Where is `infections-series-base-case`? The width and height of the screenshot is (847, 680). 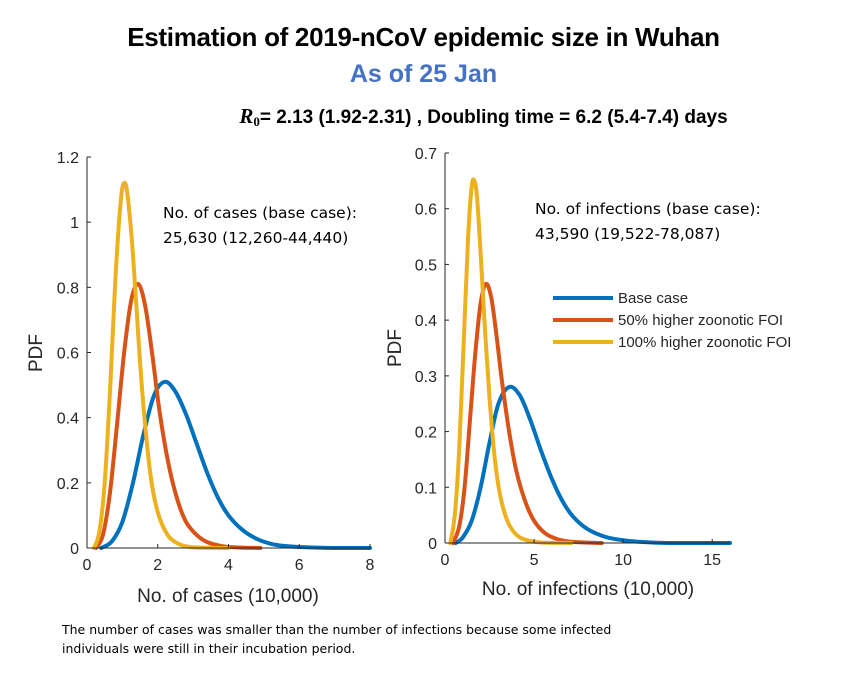 infections-series-base-case is located at coordinates (592, 465).